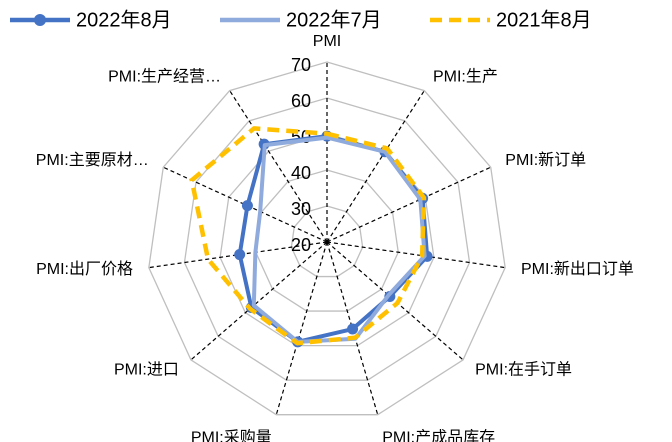 The image size is (672, 442). I want to click on category-label: PMI:新出口订单, so click(577, 269).